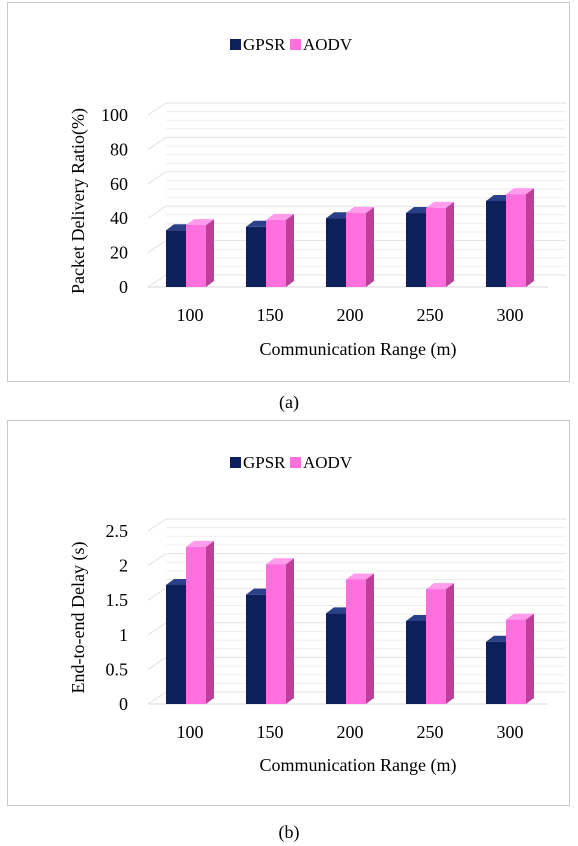 Image resolution: width=578 pixels, height=846 pixels. Describe the element at coordinates (123, 566) in the screenshot. I see `y-tick-label: 2` at that location.